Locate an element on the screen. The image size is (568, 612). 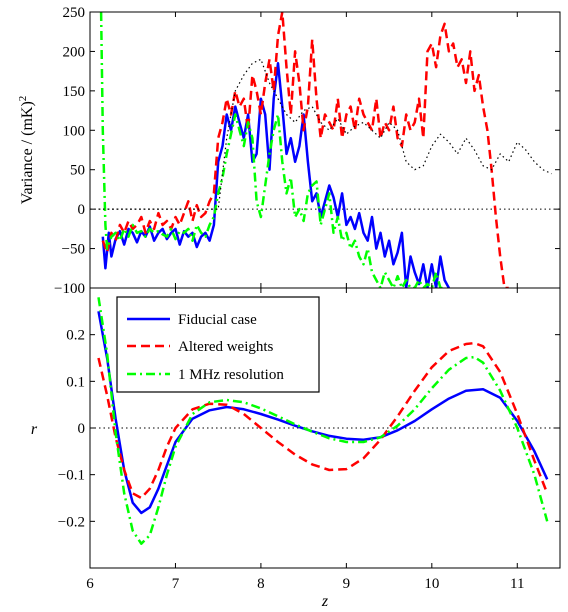
x-tick-label: 8 is located at coordinates (261, 584).